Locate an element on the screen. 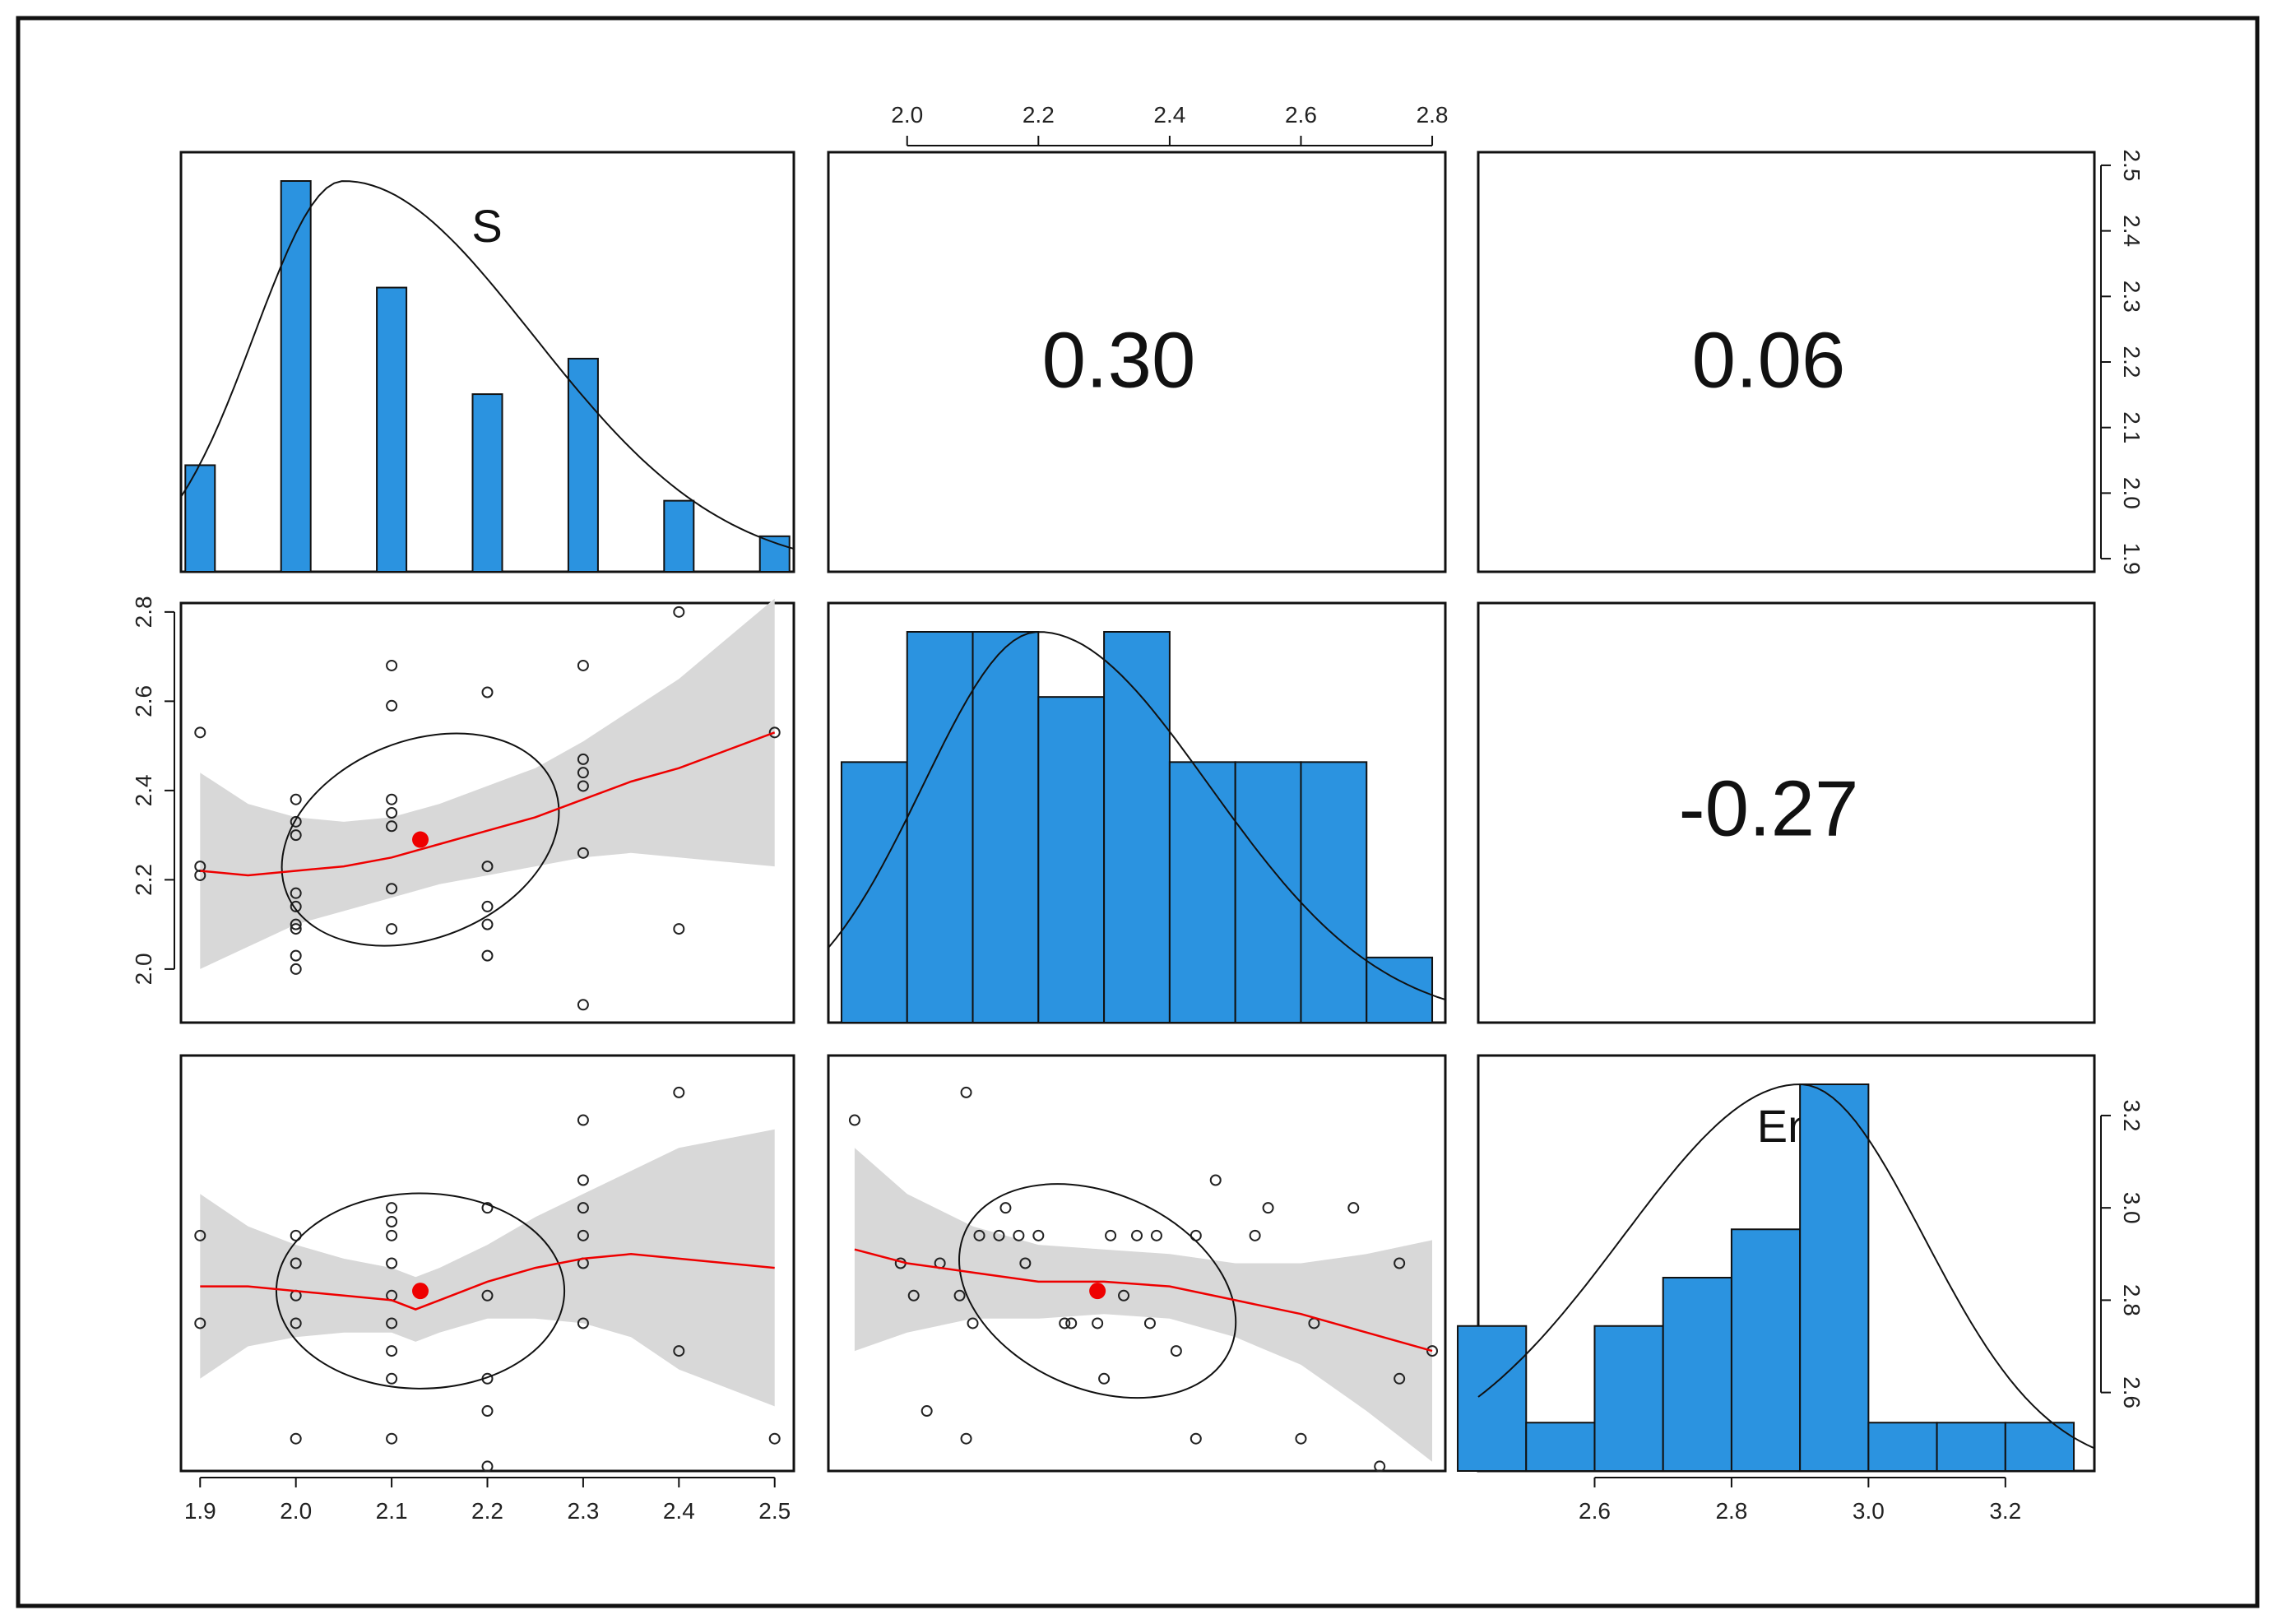  x-tick-label-s: 2.0 is located at coordinates (296, 1511).